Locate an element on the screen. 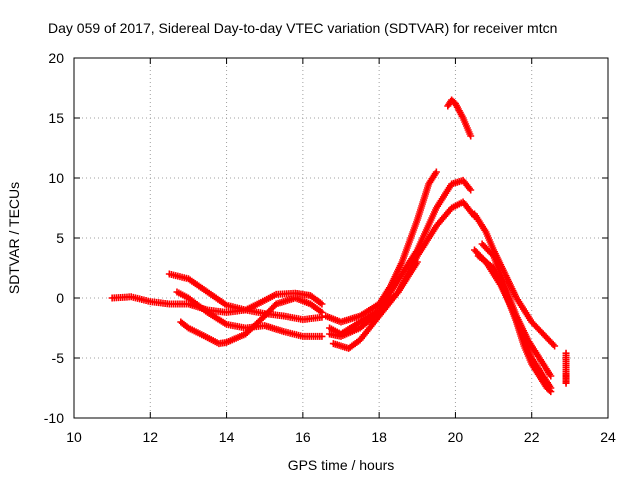  x-tick-label: 14 is located at coordinates (227, 437).